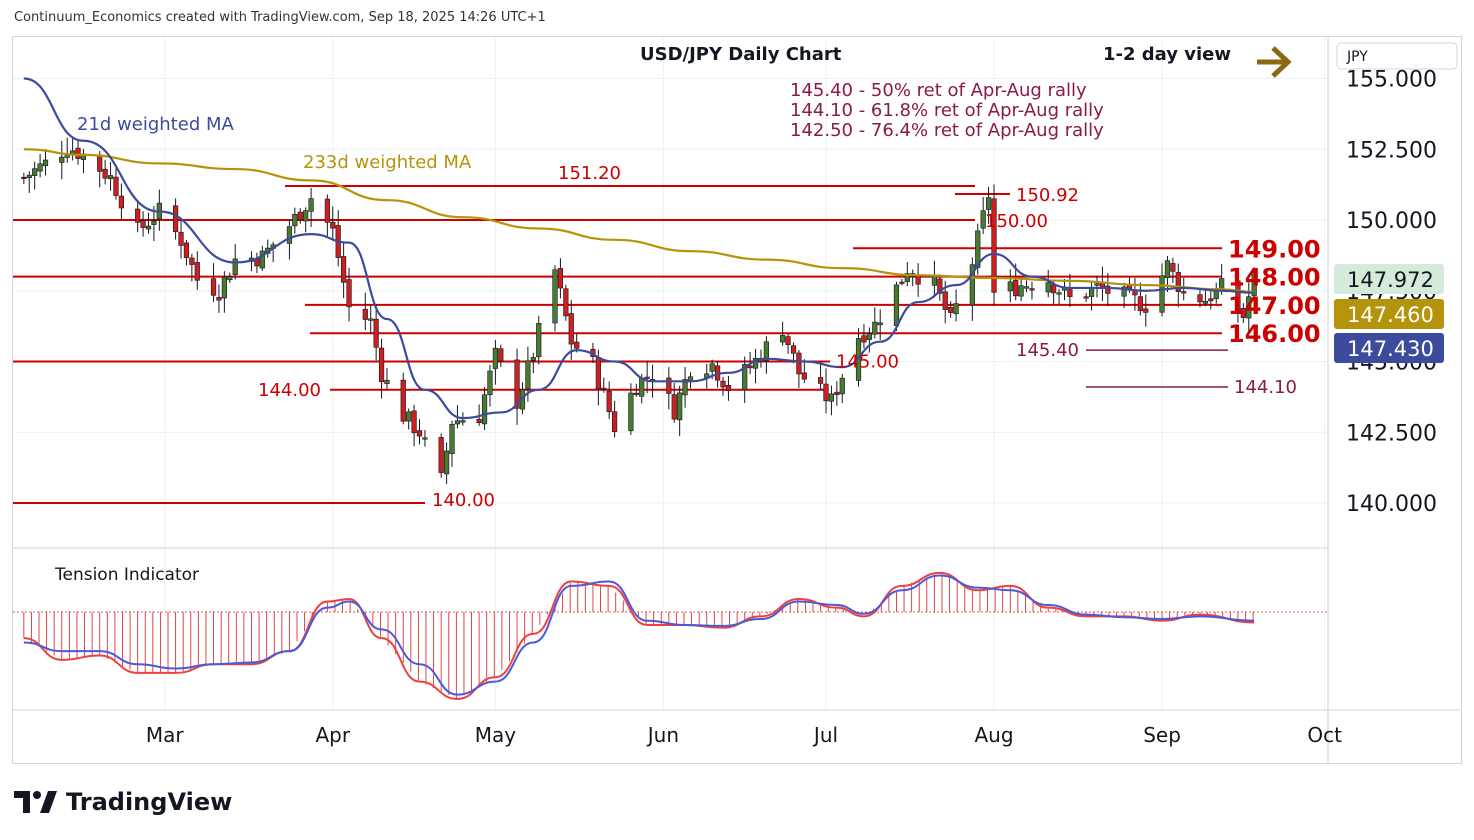 This screenshot has height=840, width=1474. I want to click on price-tag-ma233-text: 147.460, so click(1390, 315).